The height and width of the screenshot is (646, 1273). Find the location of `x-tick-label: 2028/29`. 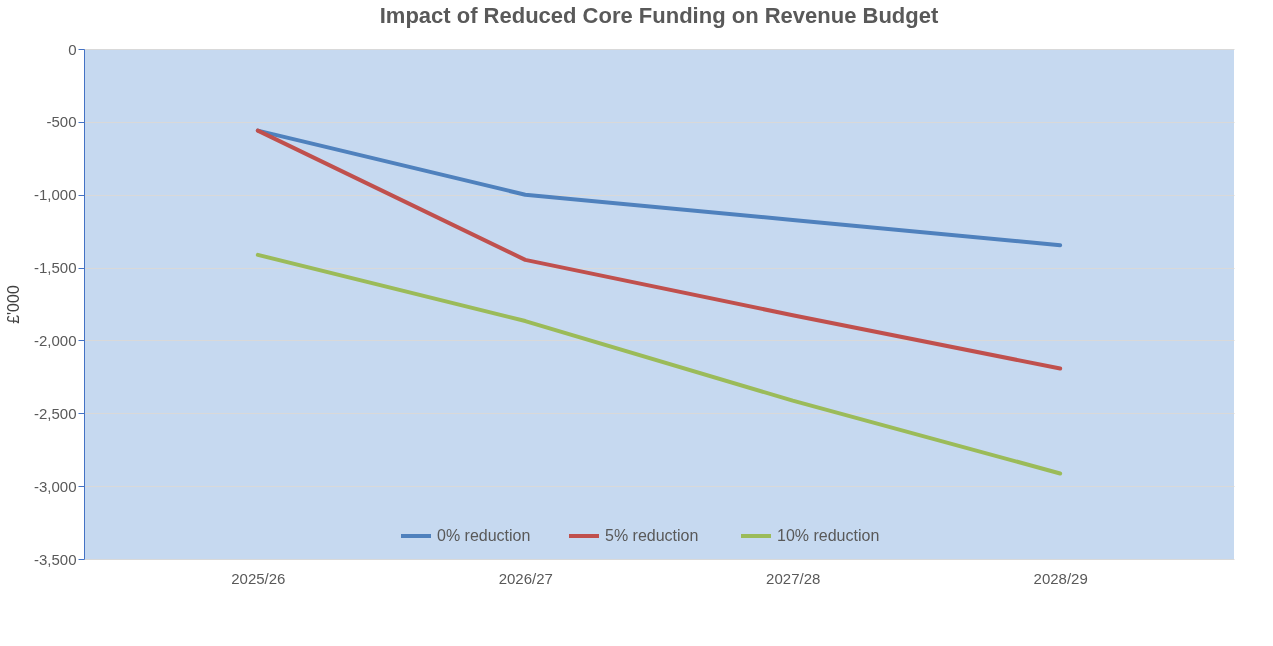

x-tick-label: 2028/29 is located at coordinates (1060, 578).